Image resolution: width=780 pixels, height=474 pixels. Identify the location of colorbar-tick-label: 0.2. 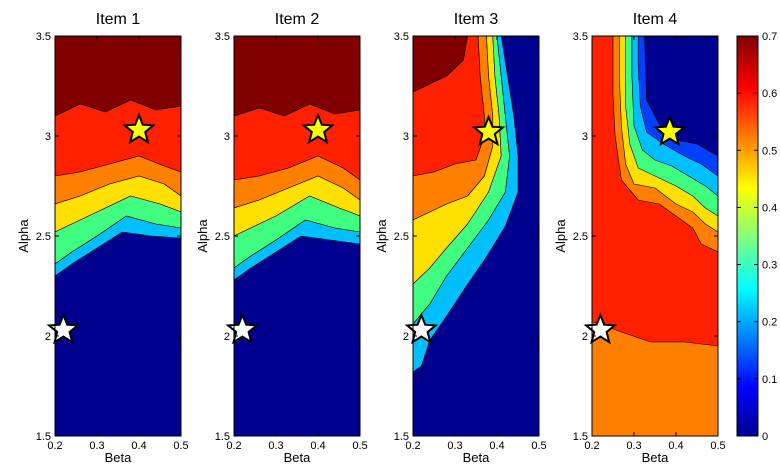
(769, 323).